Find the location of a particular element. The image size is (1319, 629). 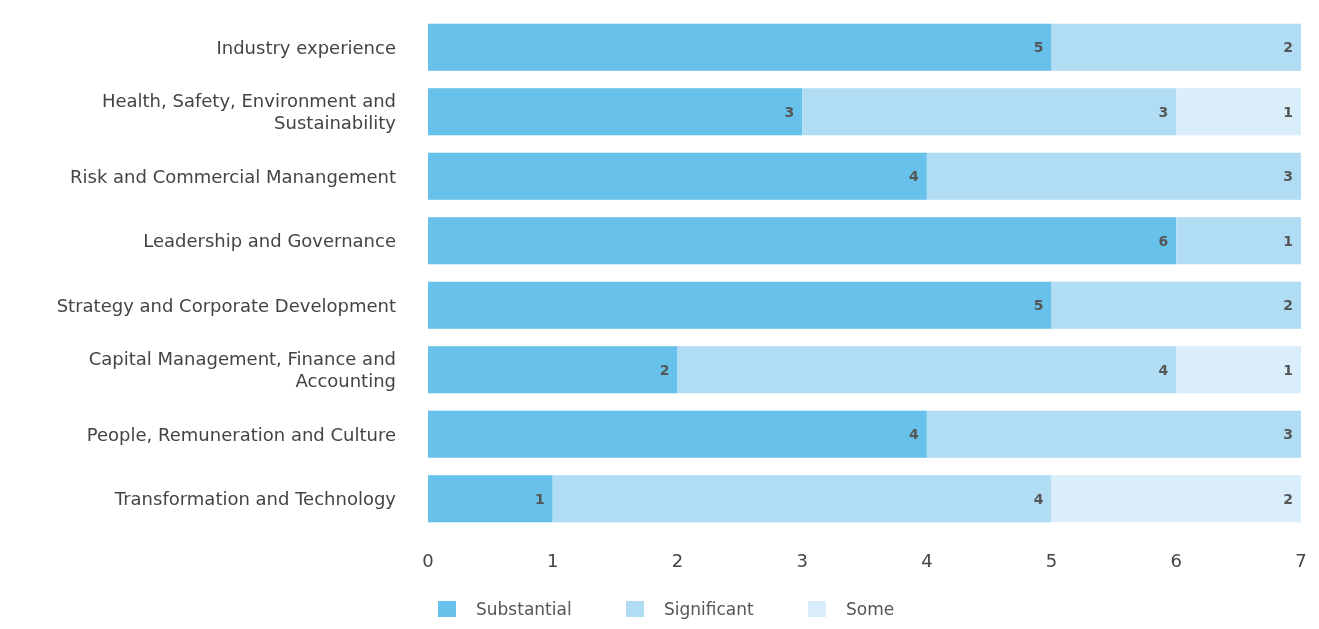

y-tick-label: People, Remuneration and Culture is located at coordinates (241, 434).